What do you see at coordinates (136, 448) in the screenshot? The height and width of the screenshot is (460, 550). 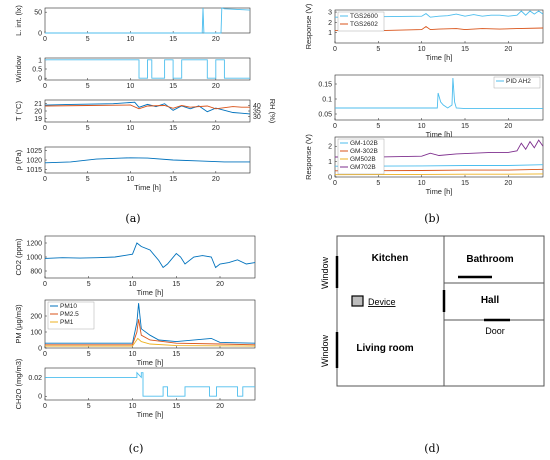 I see `panel-label-c: (c)` at bounding box center [136, 448].